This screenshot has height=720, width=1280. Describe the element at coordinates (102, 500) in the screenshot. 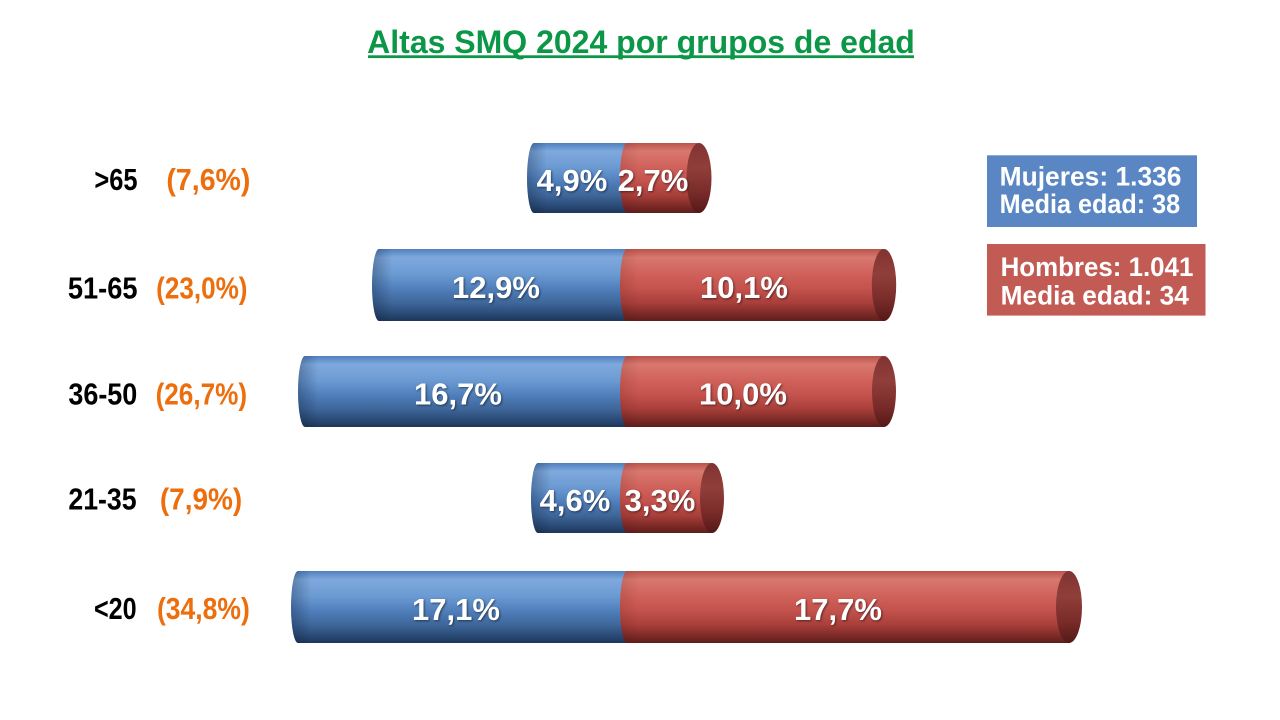

I see `svg-text: 21-35` at that location.